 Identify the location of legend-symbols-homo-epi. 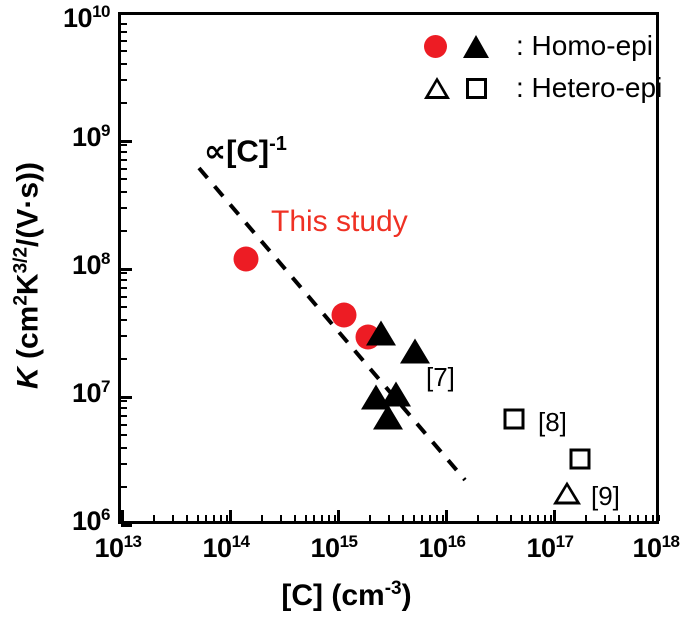
(466, 46).